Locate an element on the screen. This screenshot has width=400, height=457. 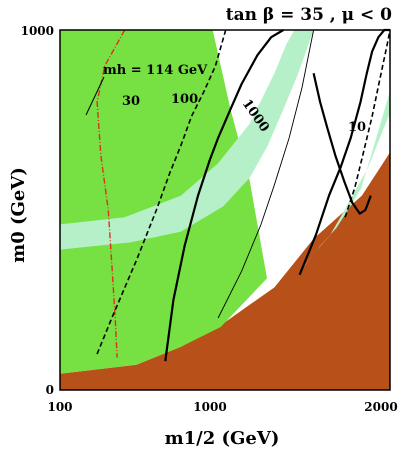
x-tick-2000: 2000 is located at coordinates (380, 407).